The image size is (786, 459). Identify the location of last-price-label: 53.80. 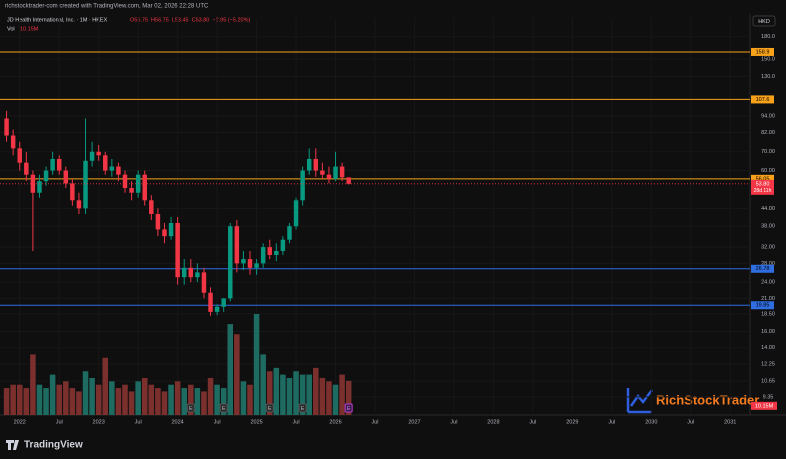
(763, 184).